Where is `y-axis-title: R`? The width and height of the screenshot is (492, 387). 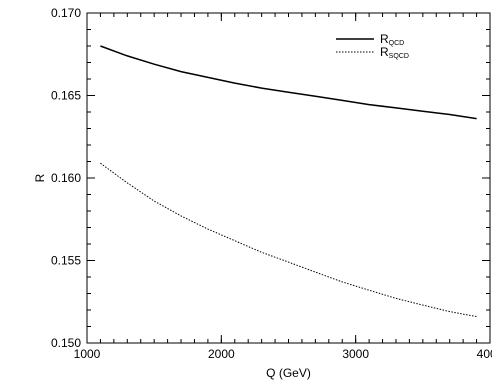
y-axis-title: R is located at coordinates (40, 177).